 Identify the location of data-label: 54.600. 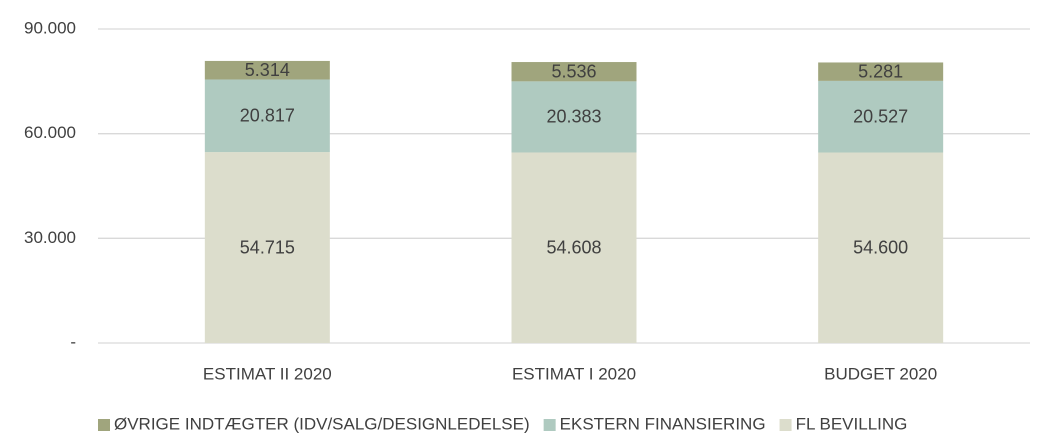
(880, 248).